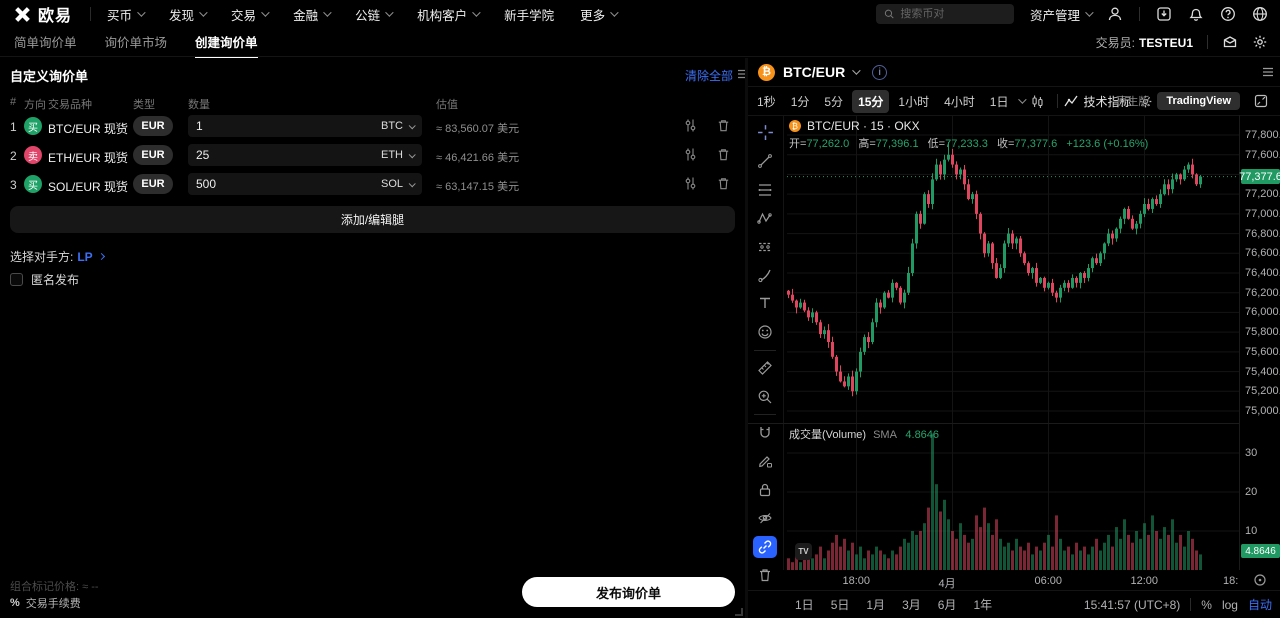 Image resolution: width=1280 pixels, height=618 pixels. Describe the element at coordinates (876, 605) in the screenshot. I see `range-1月: 1月` at that location.